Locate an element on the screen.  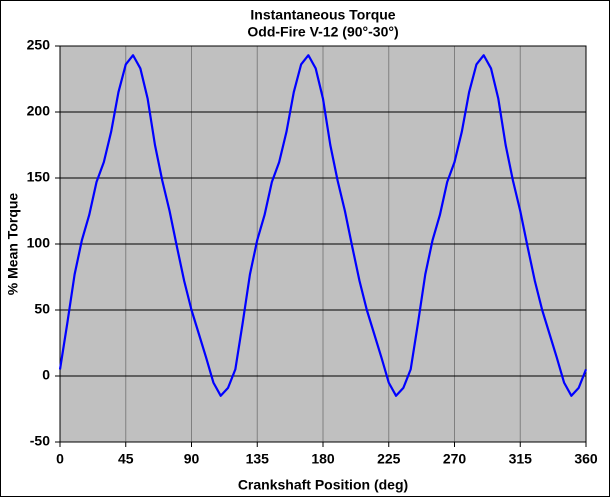
x-tick-label: 0 is located at coordinates (60, 459).